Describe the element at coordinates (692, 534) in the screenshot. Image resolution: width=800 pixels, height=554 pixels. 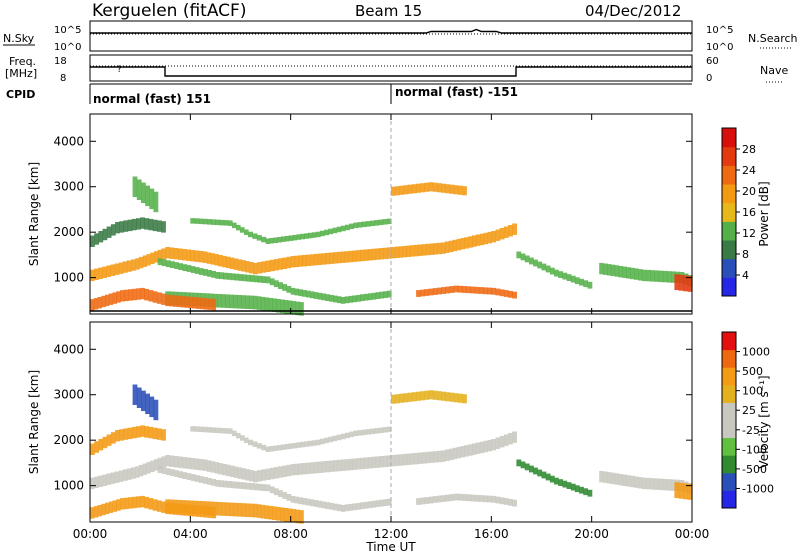
I see `x-tick-label: 00:00` at that location.